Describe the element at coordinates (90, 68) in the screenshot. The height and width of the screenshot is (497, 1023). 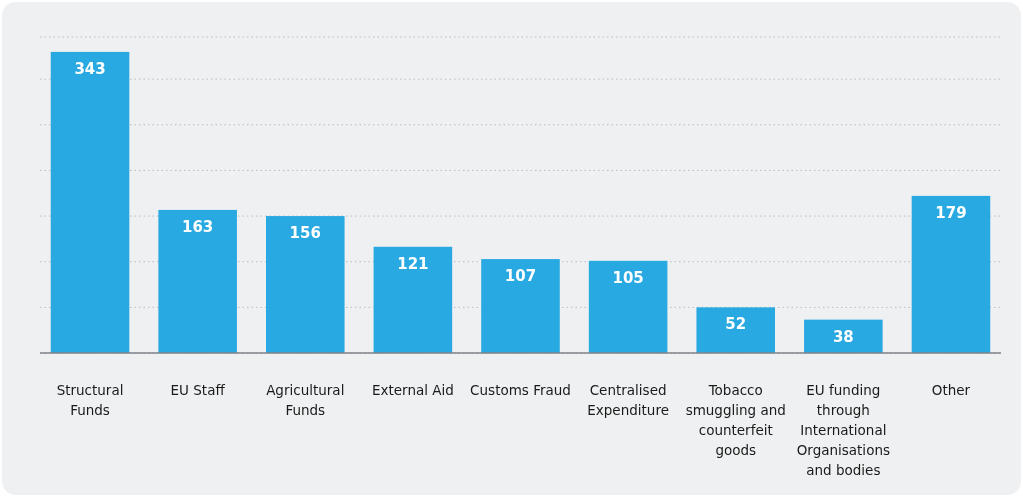
I see `data-label: 343` at that location.